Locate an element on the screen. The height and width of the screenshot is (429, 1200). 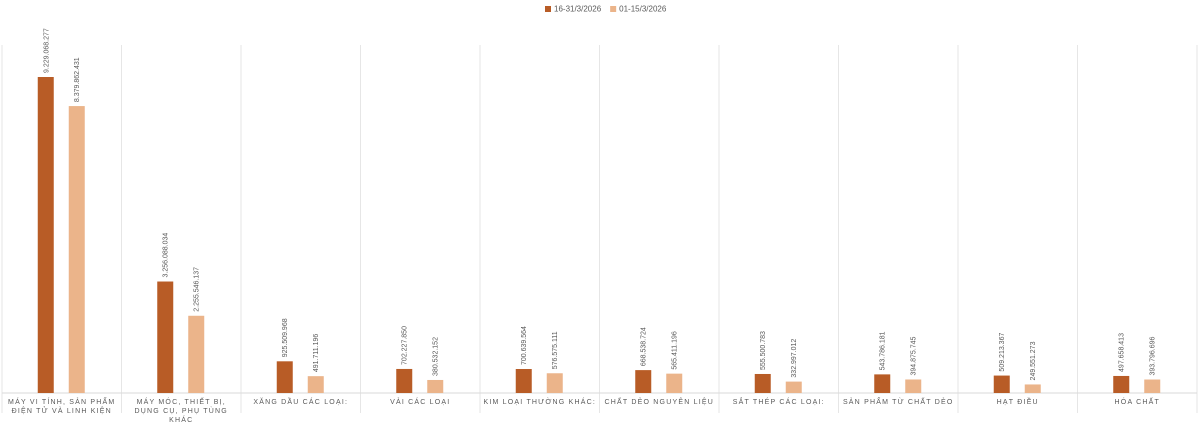
value-label: 393.796.696 is located at coordinates (1153, 355).